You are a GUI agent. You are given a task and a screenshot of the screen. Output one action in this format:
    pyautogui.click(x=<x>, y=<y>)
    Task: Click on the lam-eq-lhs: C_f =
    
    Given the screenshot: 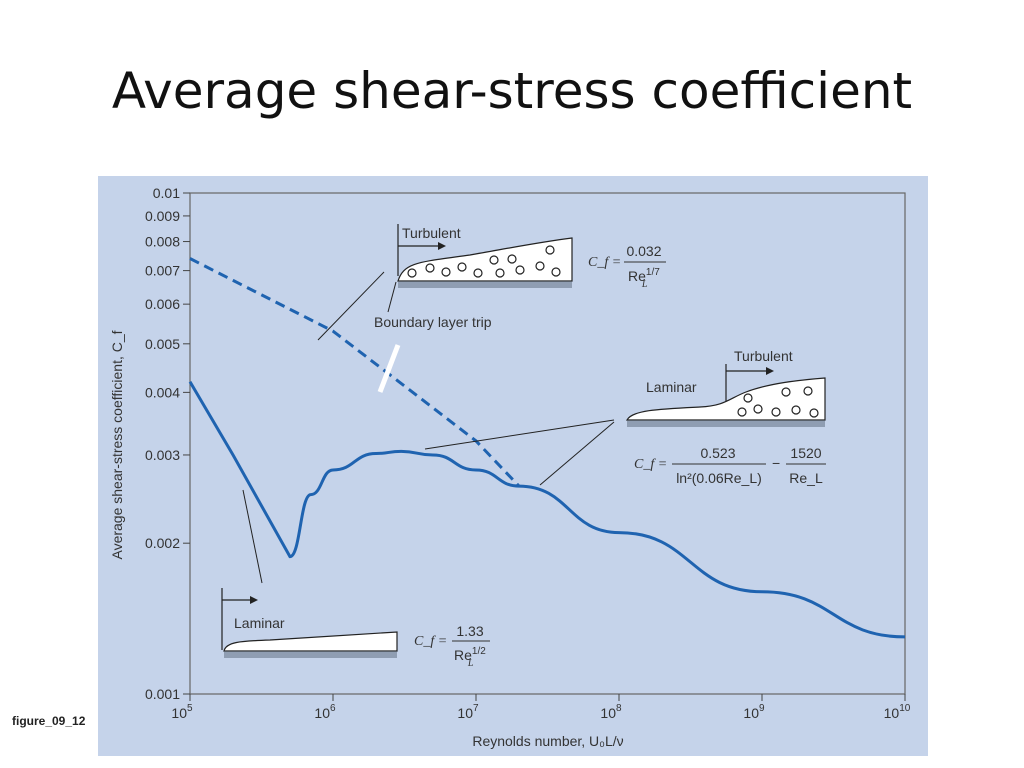 What is the action you would take?
    pyautogui.click(x=430, y=641)
    